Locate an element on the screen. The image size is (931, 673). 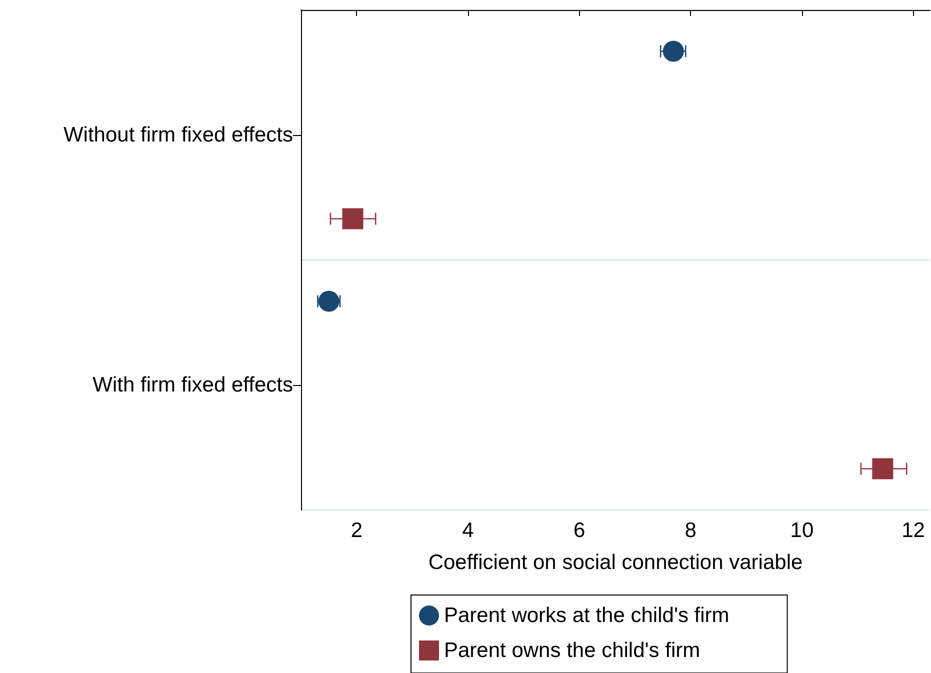
x-tick-label: 6 is located at coordinates (579, 530).